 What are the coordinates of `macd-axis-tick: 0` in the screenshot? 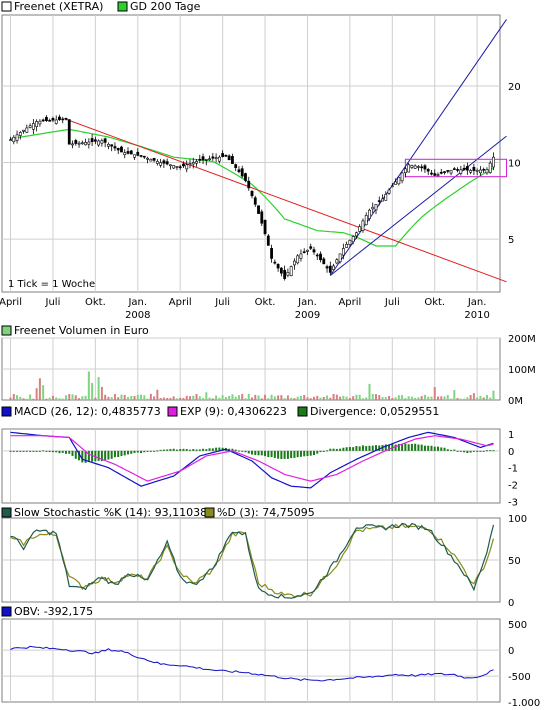 It's located at (511, 452).